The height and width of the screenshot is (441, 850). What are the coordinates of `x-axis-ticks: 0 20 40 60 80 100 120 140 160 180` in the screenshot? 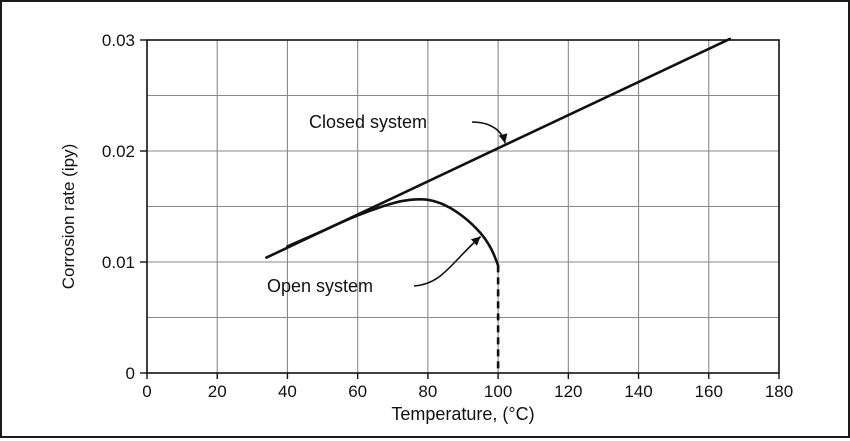 It's located at (467, 387).